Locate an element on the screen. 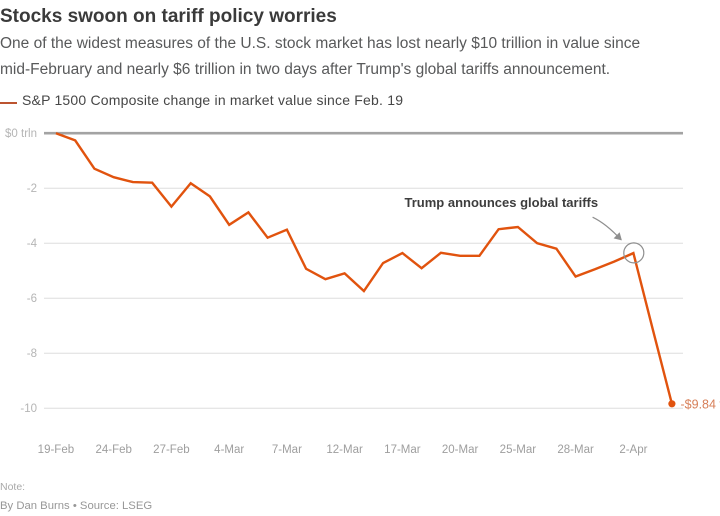 The image size is (720, 516). svg-text: 24-Feb is located at coordinates (113, 450).